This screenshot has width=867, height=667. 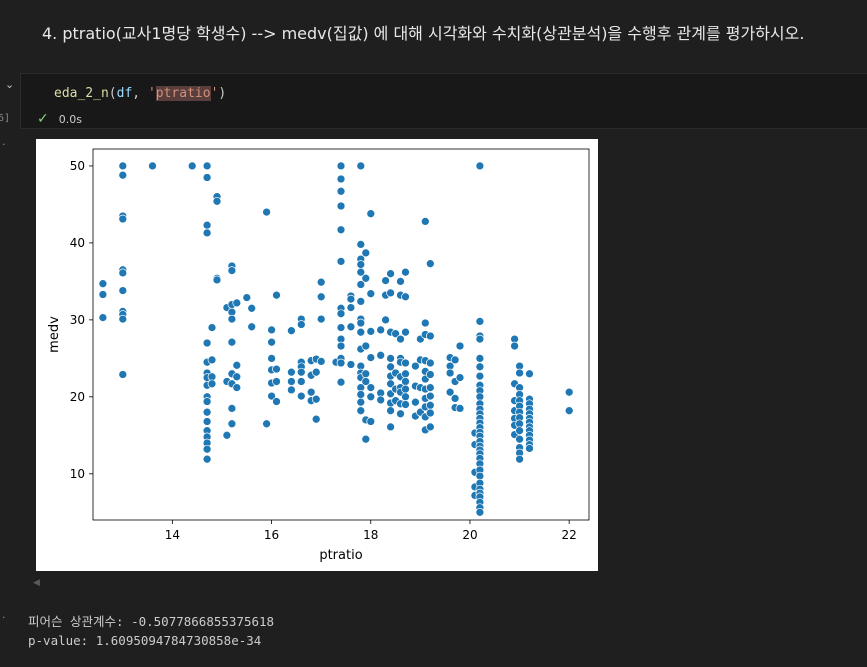 What do you see at coordinates (36, 583) in the screenshot?
I see `scroll-left-arrow-icon: ◀` at bounding box center [36, 583].